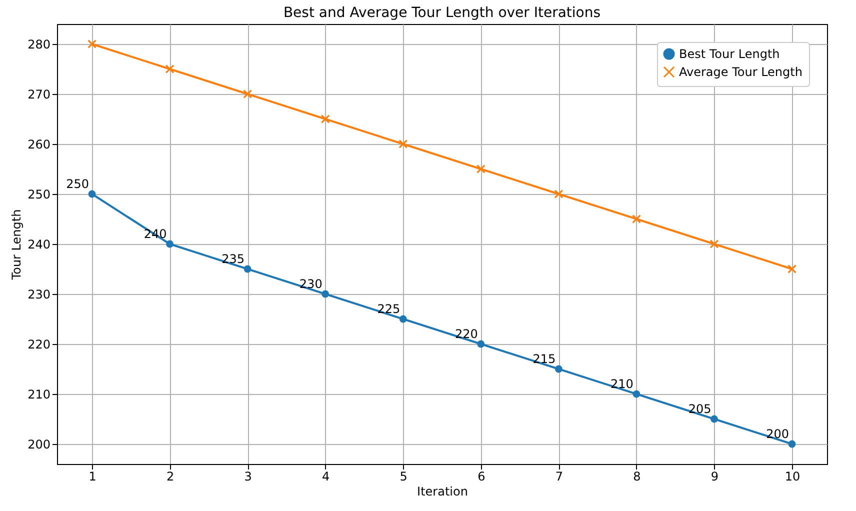 The image size is (856, 511). Describe the element at coordinates (233, 259) in the screenshot. I see `data-label: 235` at that location.